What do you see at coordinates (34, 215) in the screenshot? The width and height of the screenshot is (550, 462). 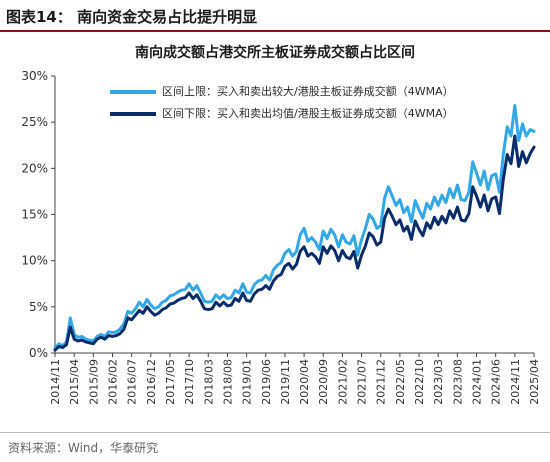 I see `y-tick-label: 15%` at bounding box center [34, 215].